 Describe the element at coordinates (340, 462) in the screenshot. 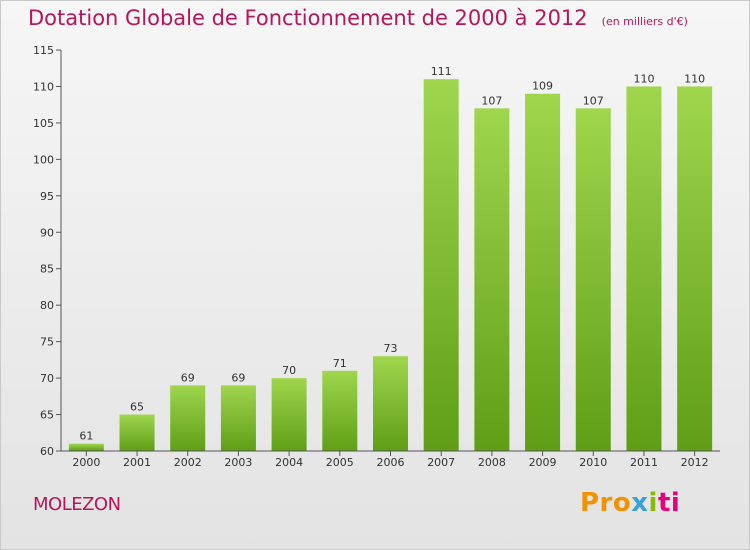

I see `x-tick-label: 2005` at that location.